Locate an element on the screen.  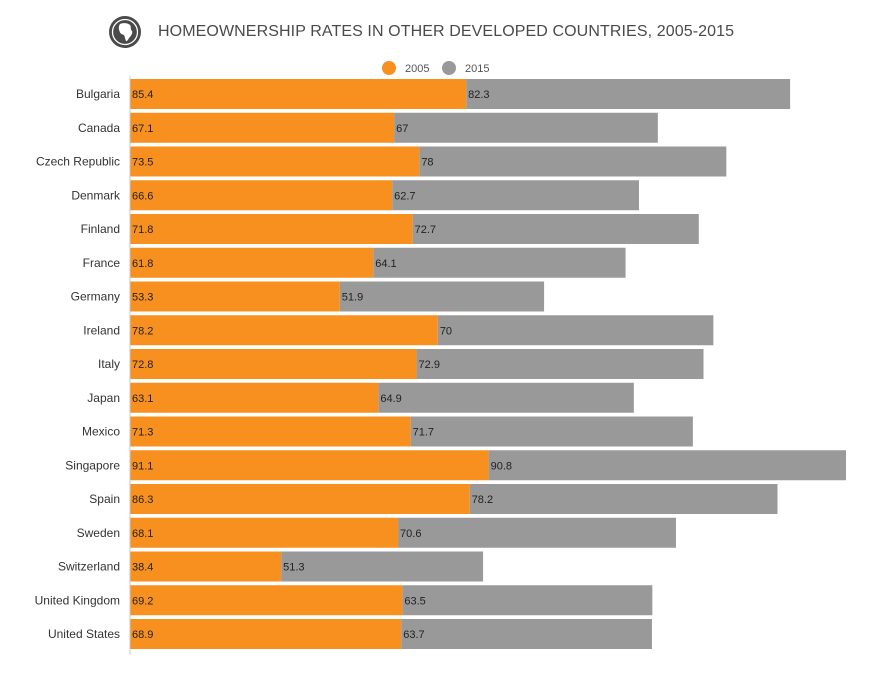
data-label-2015-czech-republic: 78 is located at coordinates (427, 163).